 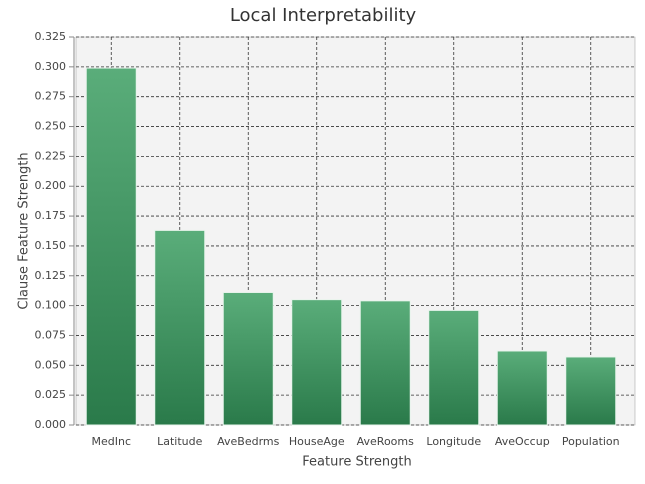 I want to click on x-tick-label: Longitude, so click(x=453, y=441).